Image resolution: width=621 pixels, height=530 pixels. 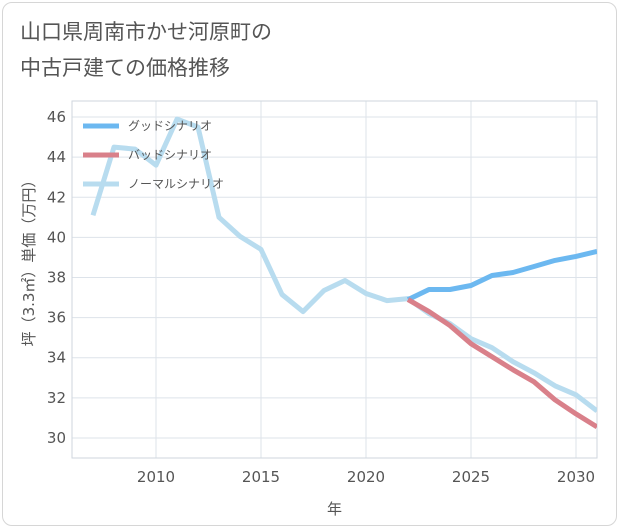 What do you see at coordinates (56, 157) in the screenshot?
I see `y-tick-label: 44` at bounding box center [56, 157].